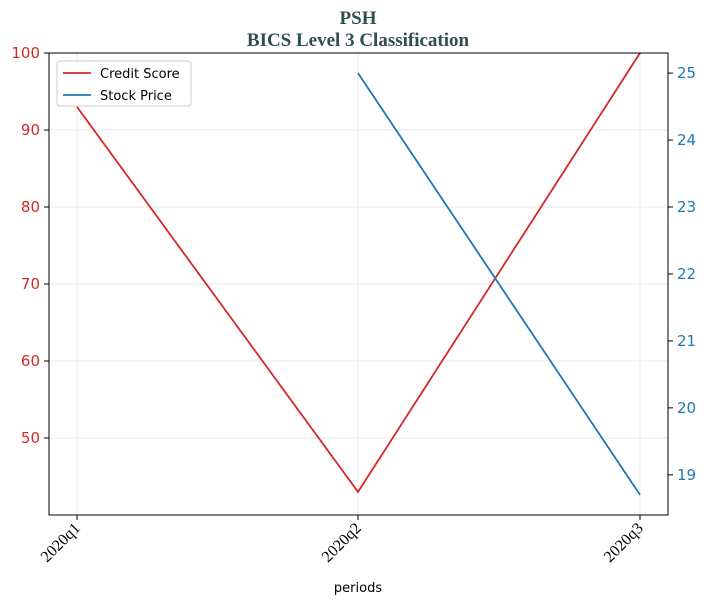 The image size is (707, 604). Describe the element at coordinates (30, 438) in the screenshot. I see `left-tick-label: 50` at that location.